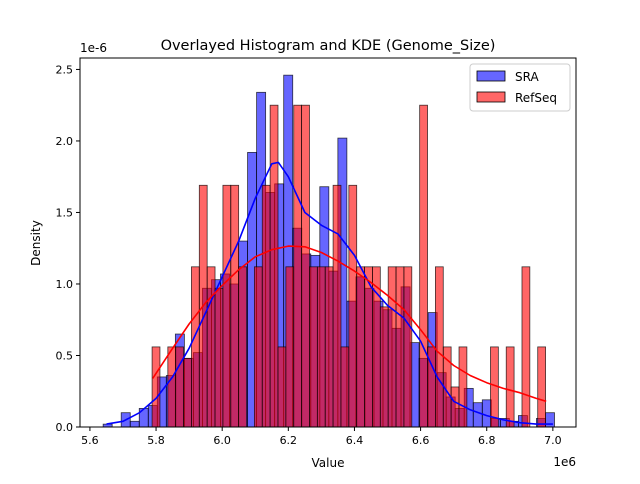  I want to click on x-axis: 5.6 5.8 6.0 6.2 6.4 6.6 6.8 7.0, so click(321, 437).